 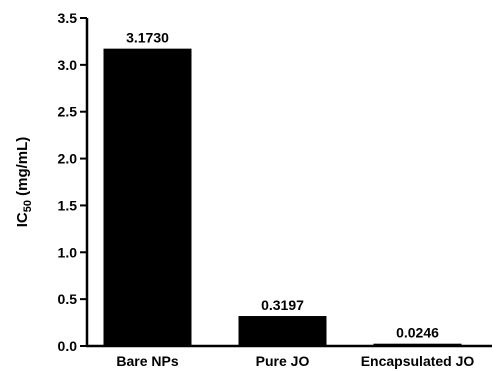 What do you see at coordinates (147, 38) in the screenshot?
I see `data-label: 3.1730` at bounding box center [147, 38].